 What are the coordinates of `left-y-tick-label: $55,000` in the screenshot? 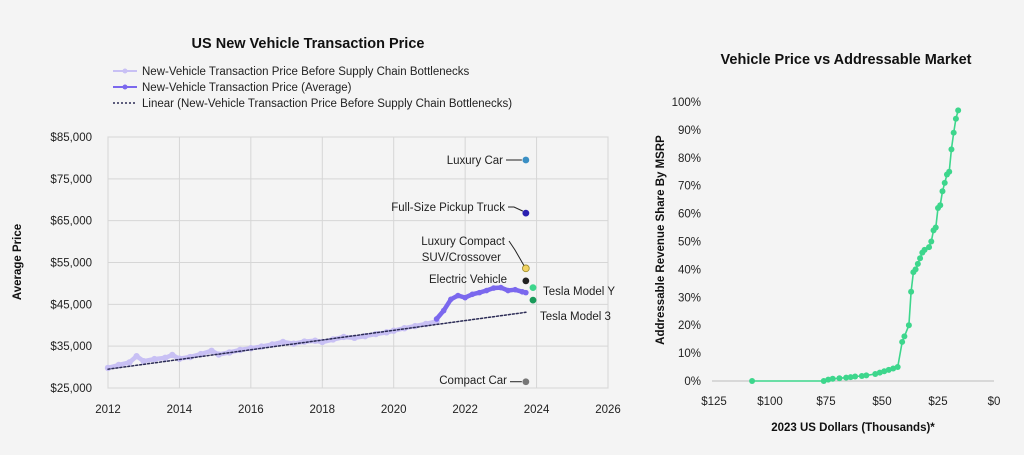 It's located at (71, 264).